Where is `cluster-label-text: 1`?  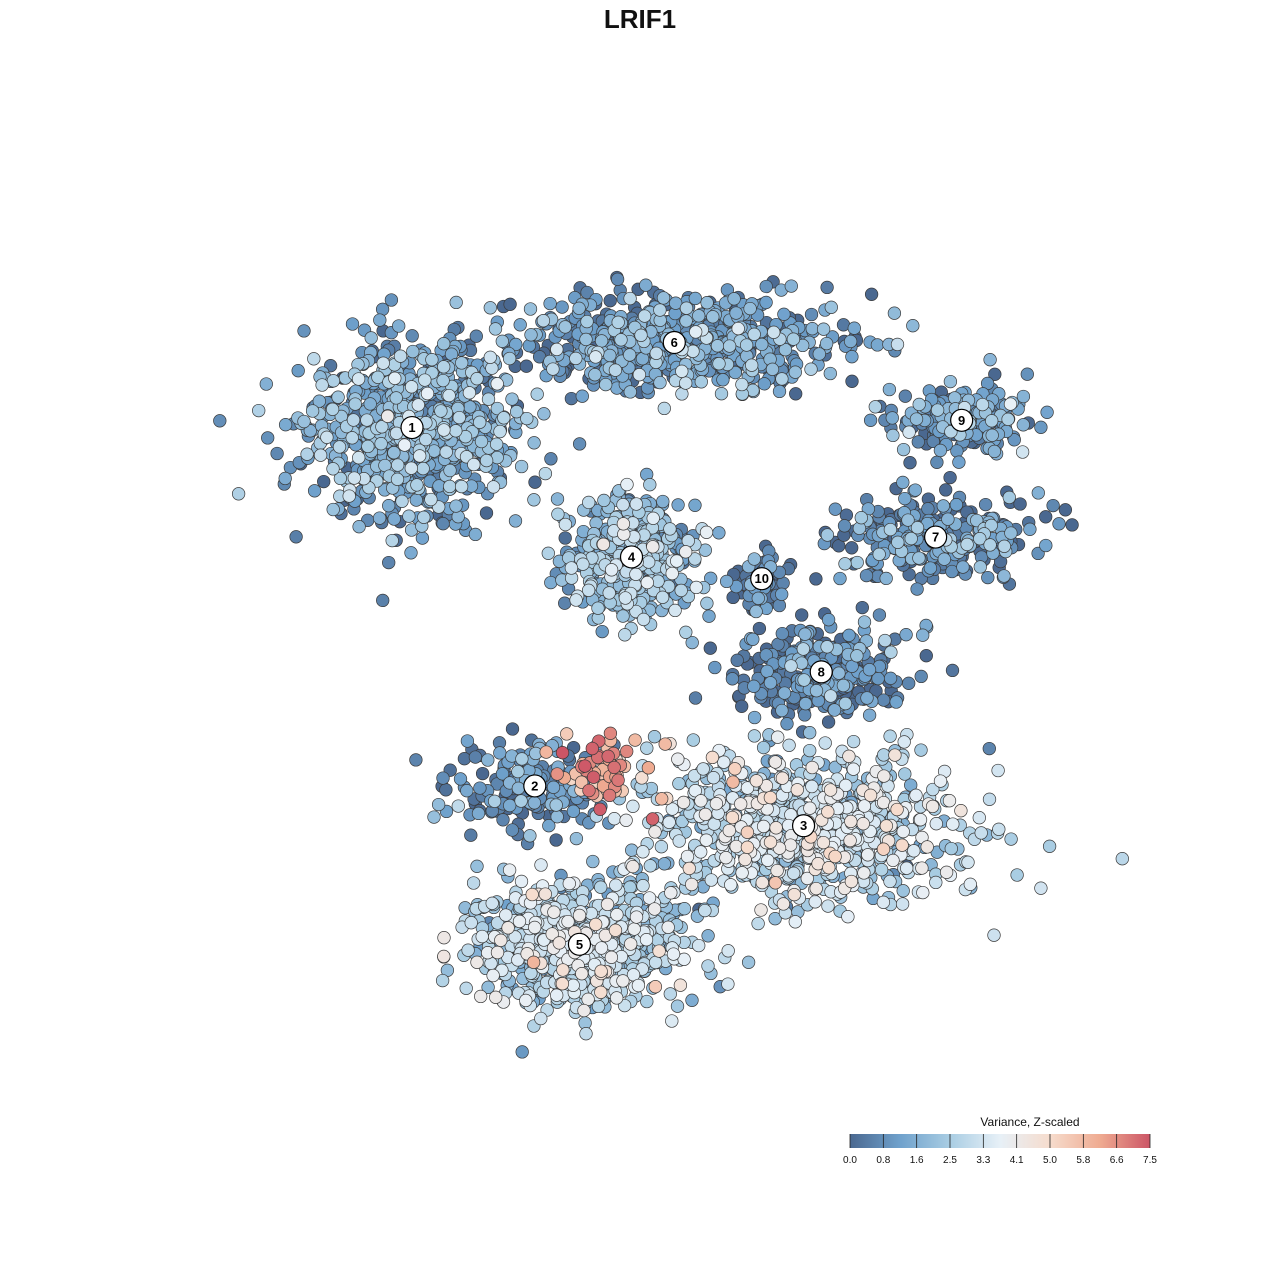
cluster-label-text: 1 is located at coordinates (411, 427).